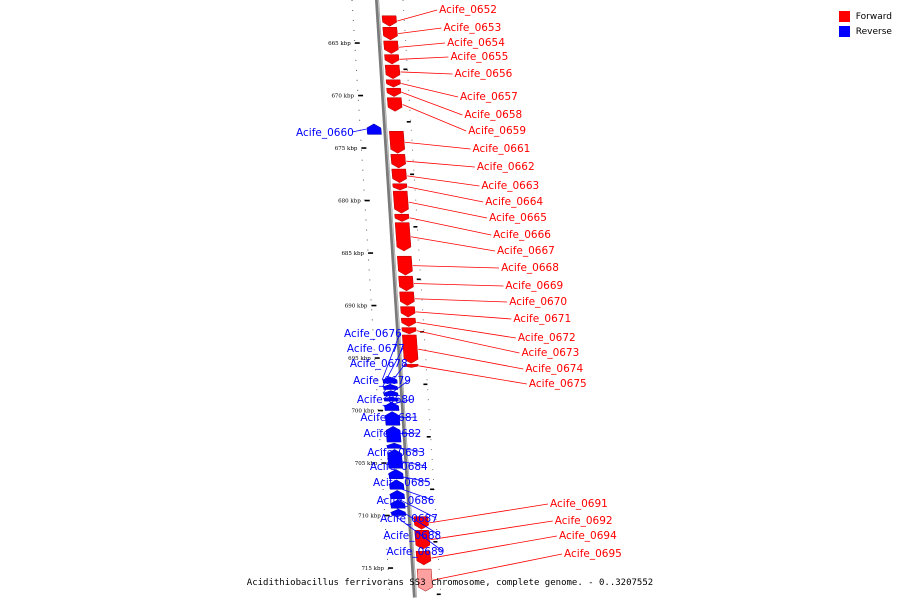 Image resolution: width=900 pixels, height=600 pixels. What do you see at coordinates (412, 536) in the screenshot?
I see `gene-label: Acife_0688` at bounding box center [412, 536].